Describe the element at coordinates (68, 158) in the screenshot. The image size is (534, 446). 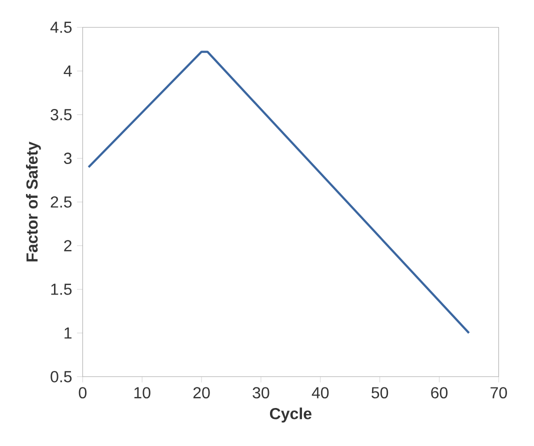
I see `y-tick-label: 3` at that location.